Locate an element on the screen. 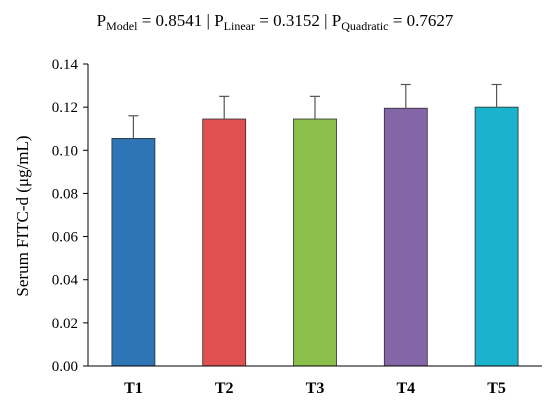  x-category-label: T3 is located at coordinates (315, 388).